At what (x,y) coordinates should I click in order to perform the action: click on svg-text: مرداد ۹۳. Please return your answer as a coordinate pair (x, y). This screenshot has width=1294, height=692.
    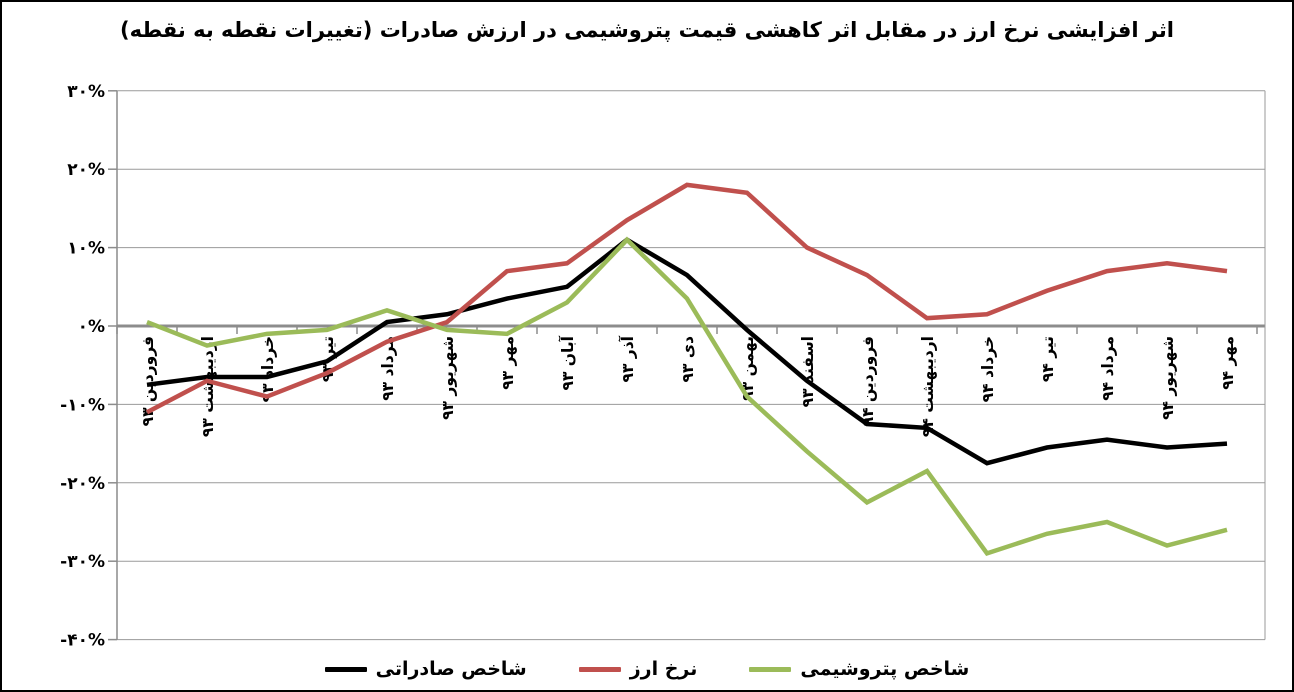
    Looking at the image, I should click on (388, 368).